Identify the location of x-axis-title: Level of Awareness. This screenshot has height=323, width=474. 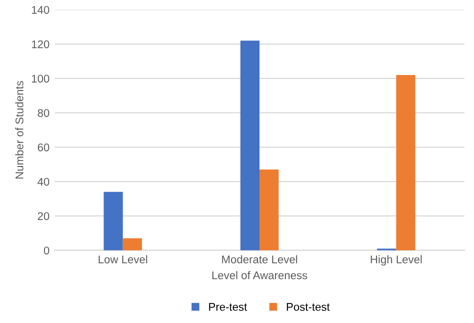
(260, 275).